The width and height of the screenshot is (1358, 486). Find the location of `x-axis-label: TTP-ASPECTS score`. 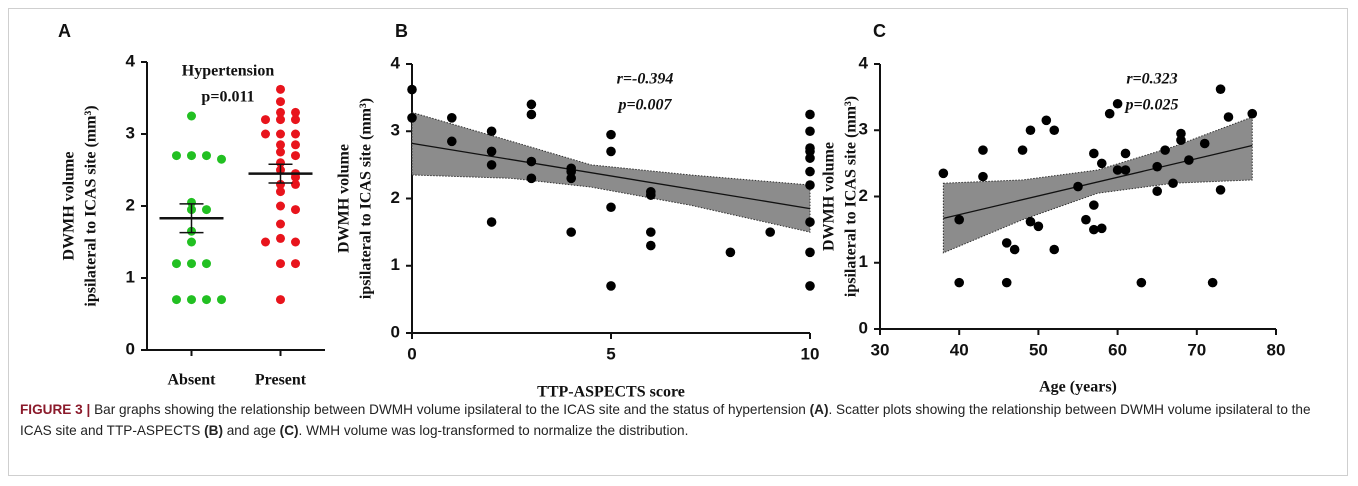

x-axis-label: TTP-ASPECTS score is located at coordinates (611, 392).